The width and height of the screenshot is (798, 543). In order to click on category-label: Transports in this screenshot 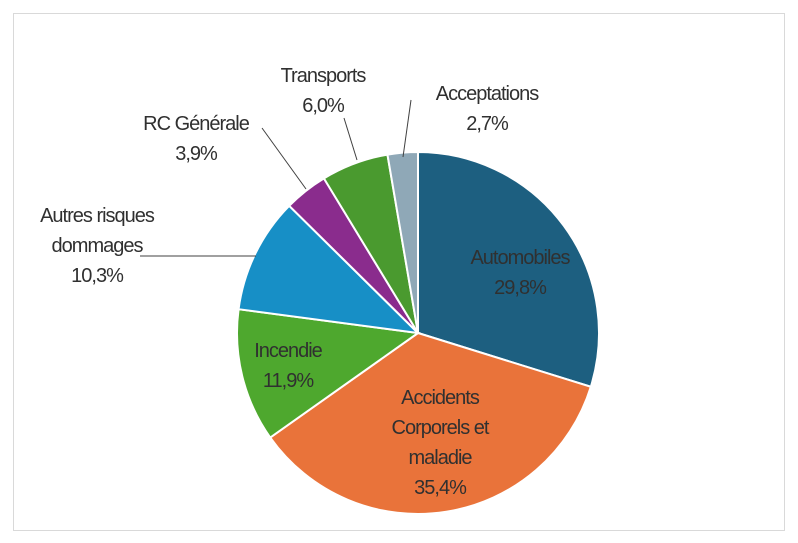, I will do `click(323, 76)`.